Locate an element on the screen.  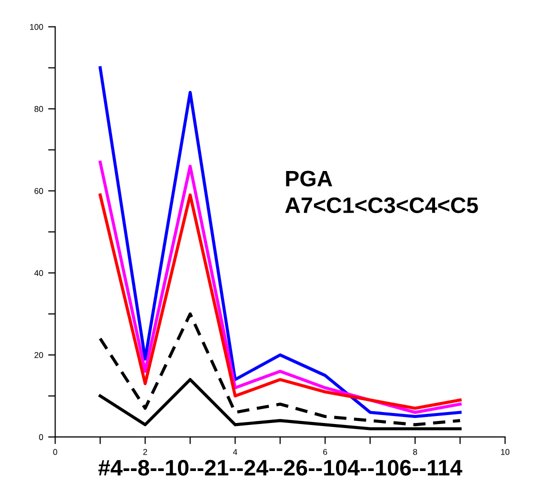
y-tick-label: 20 is located at coordinates (39, 355).